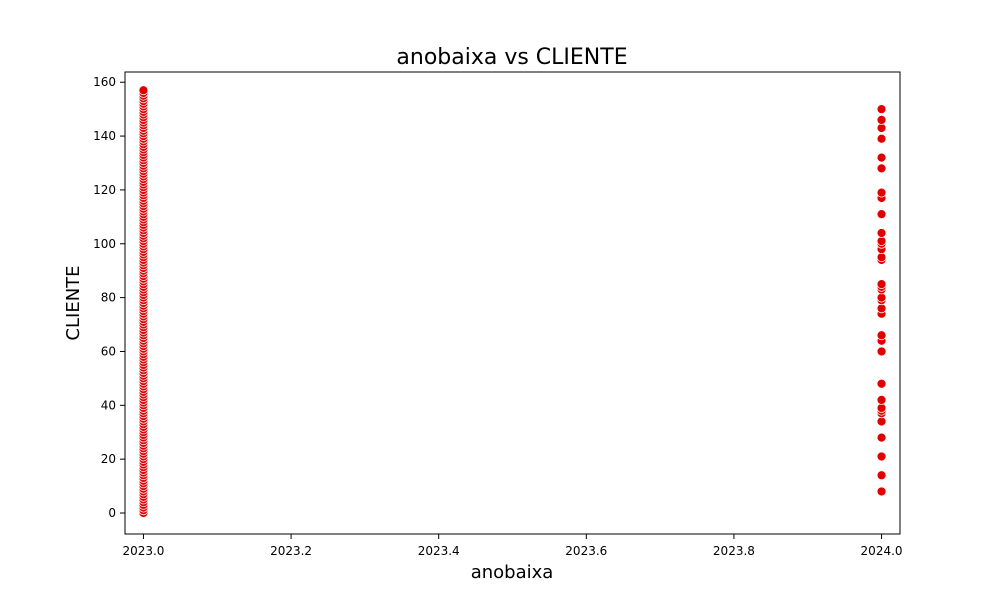  I want to click on y-axis-ticks: 0 20 40 60 80 100 120 140 160, so click(109, 297).